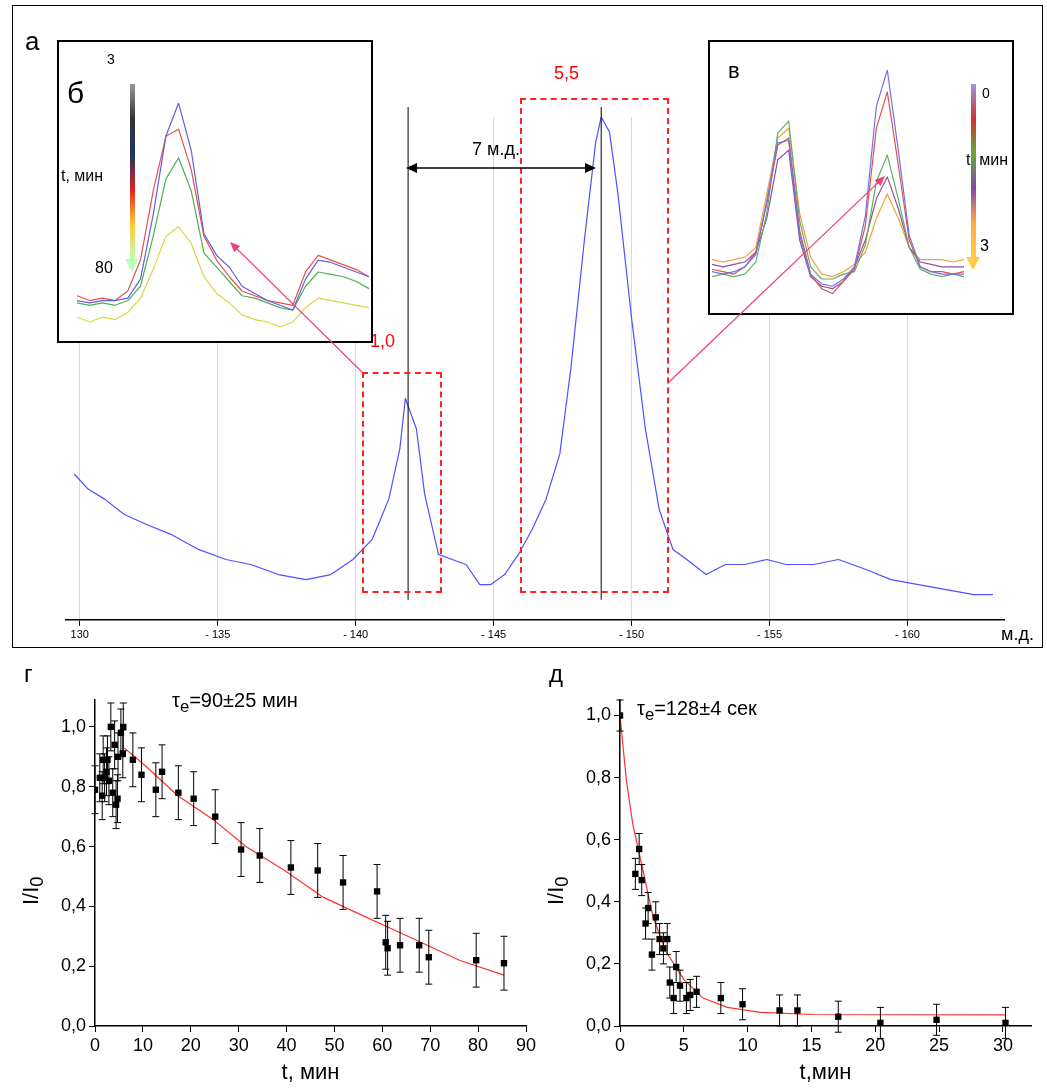 This screenshot has width=1047, height=1090. I want to click on x-tick-label: - 155, so click(769, 634).